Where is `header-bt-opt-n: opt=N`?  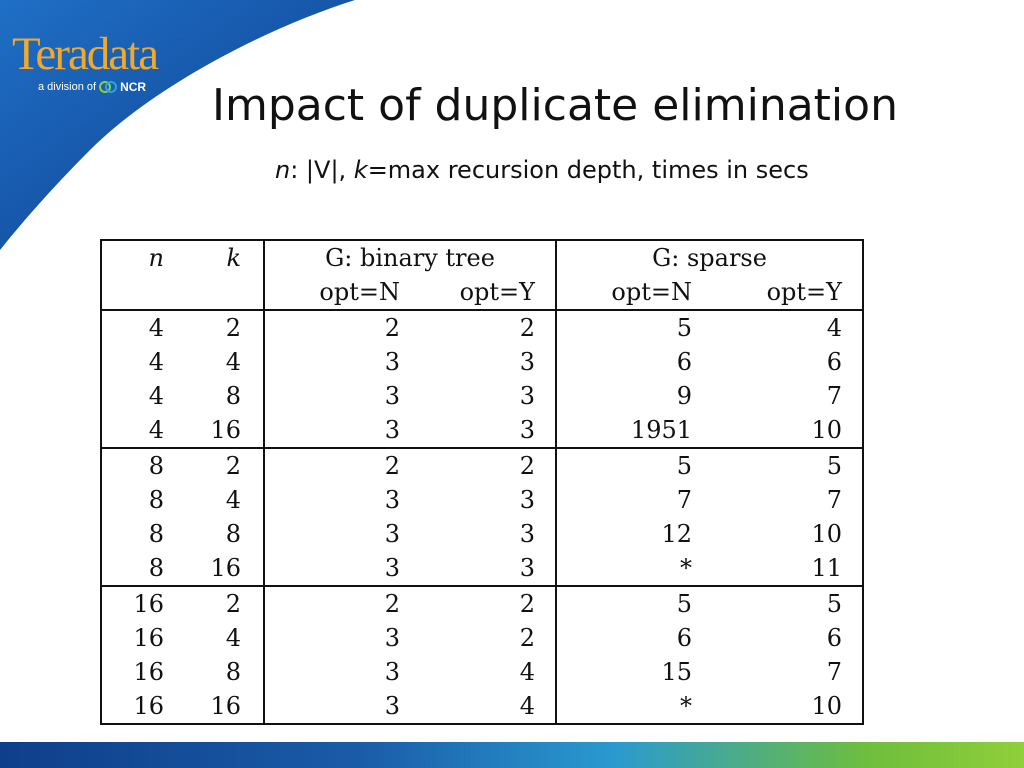 header-bt-opt-n: opt=N is located at coordinates (359, 292).